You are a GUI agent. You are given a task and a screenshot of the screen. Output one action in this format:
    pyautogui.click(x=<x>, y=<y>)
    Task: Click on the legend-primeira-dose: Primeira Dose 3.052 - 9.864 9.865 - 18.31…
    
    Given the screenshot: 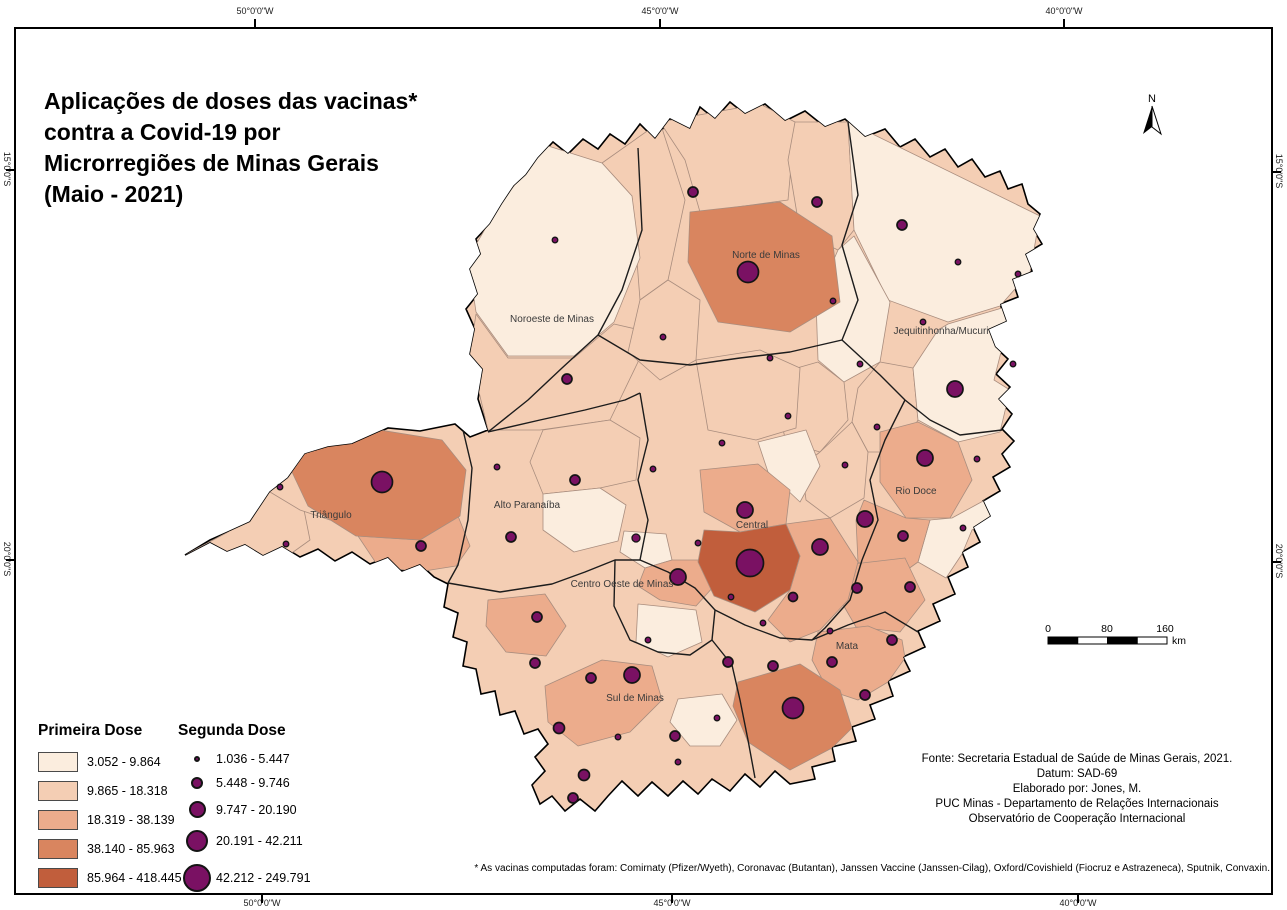 What is the action you would take?
    pyautogui.click(x=110, y=807)
    